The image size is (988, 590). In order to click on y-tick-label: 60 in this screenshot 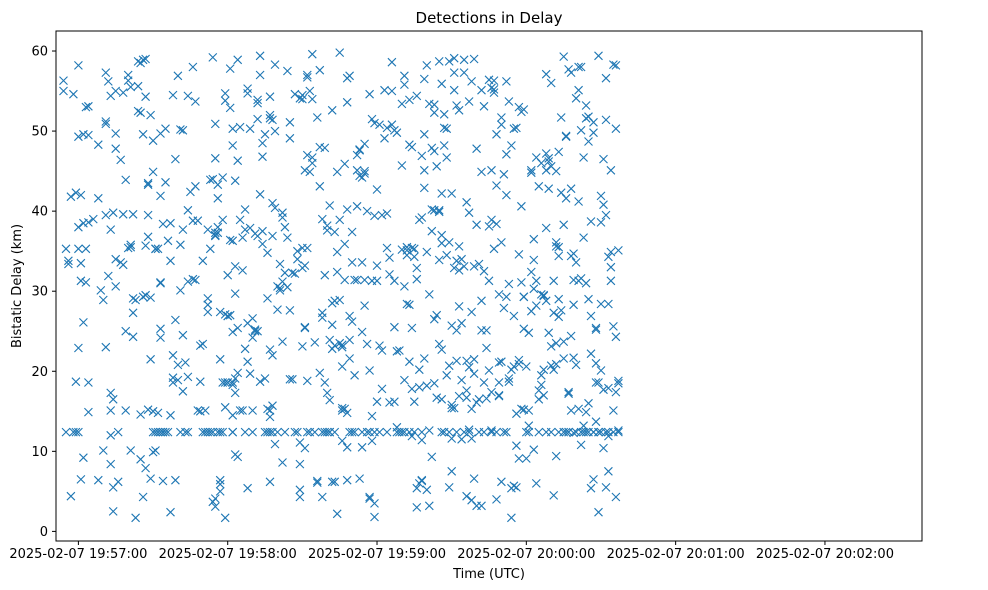, I will do `click(39, 52)`.